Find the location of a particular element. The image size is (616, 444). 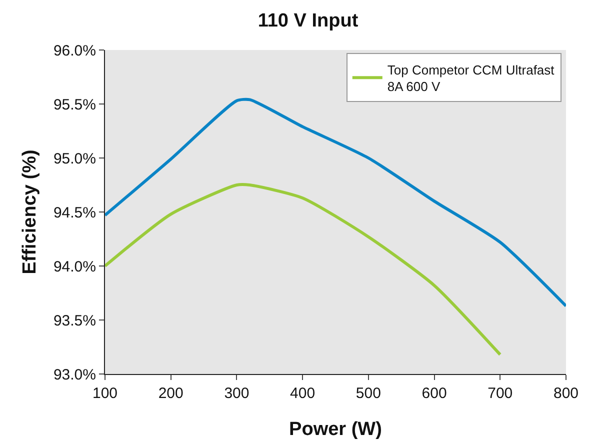

x-tick-label: 300 is located at coordinates (237, 393).